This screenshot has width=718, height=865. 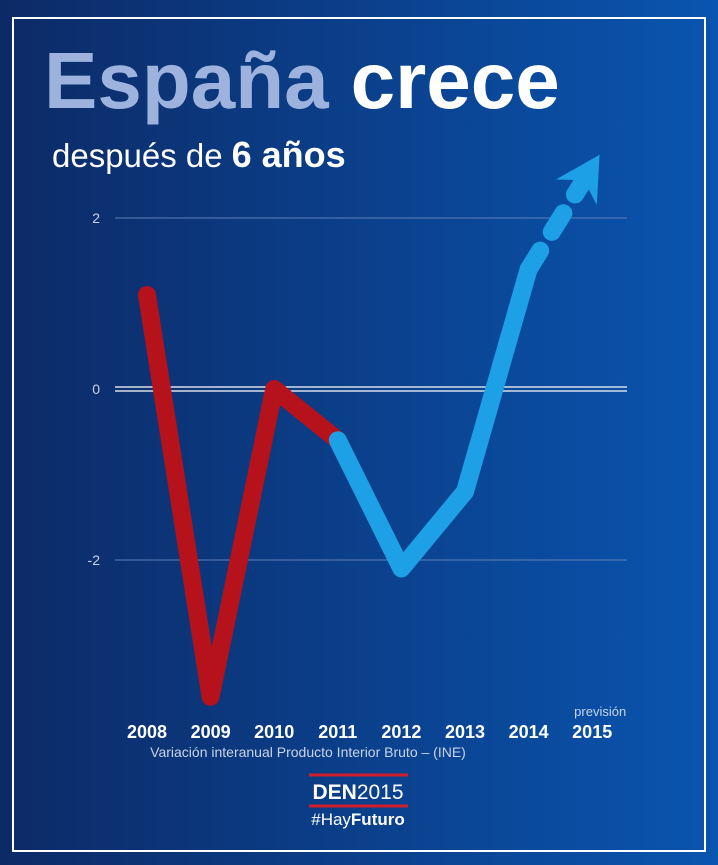 I want to click on footer-brand: DEN2015, so click(x=357, y=792).